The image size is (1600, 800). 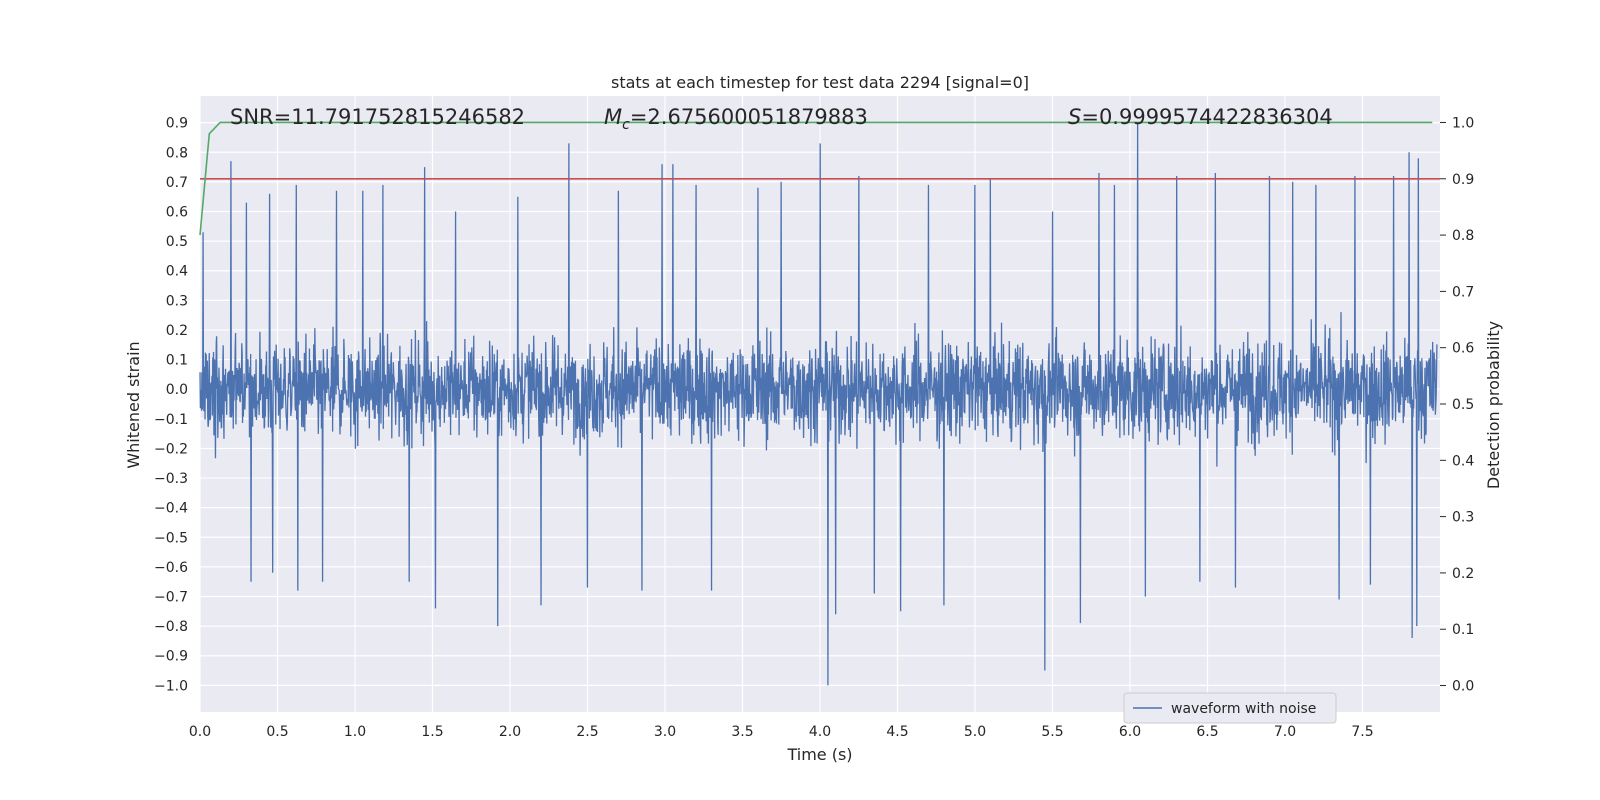 I want to click on y2-tick-label: 0.9, so click(x=1463, y=180).